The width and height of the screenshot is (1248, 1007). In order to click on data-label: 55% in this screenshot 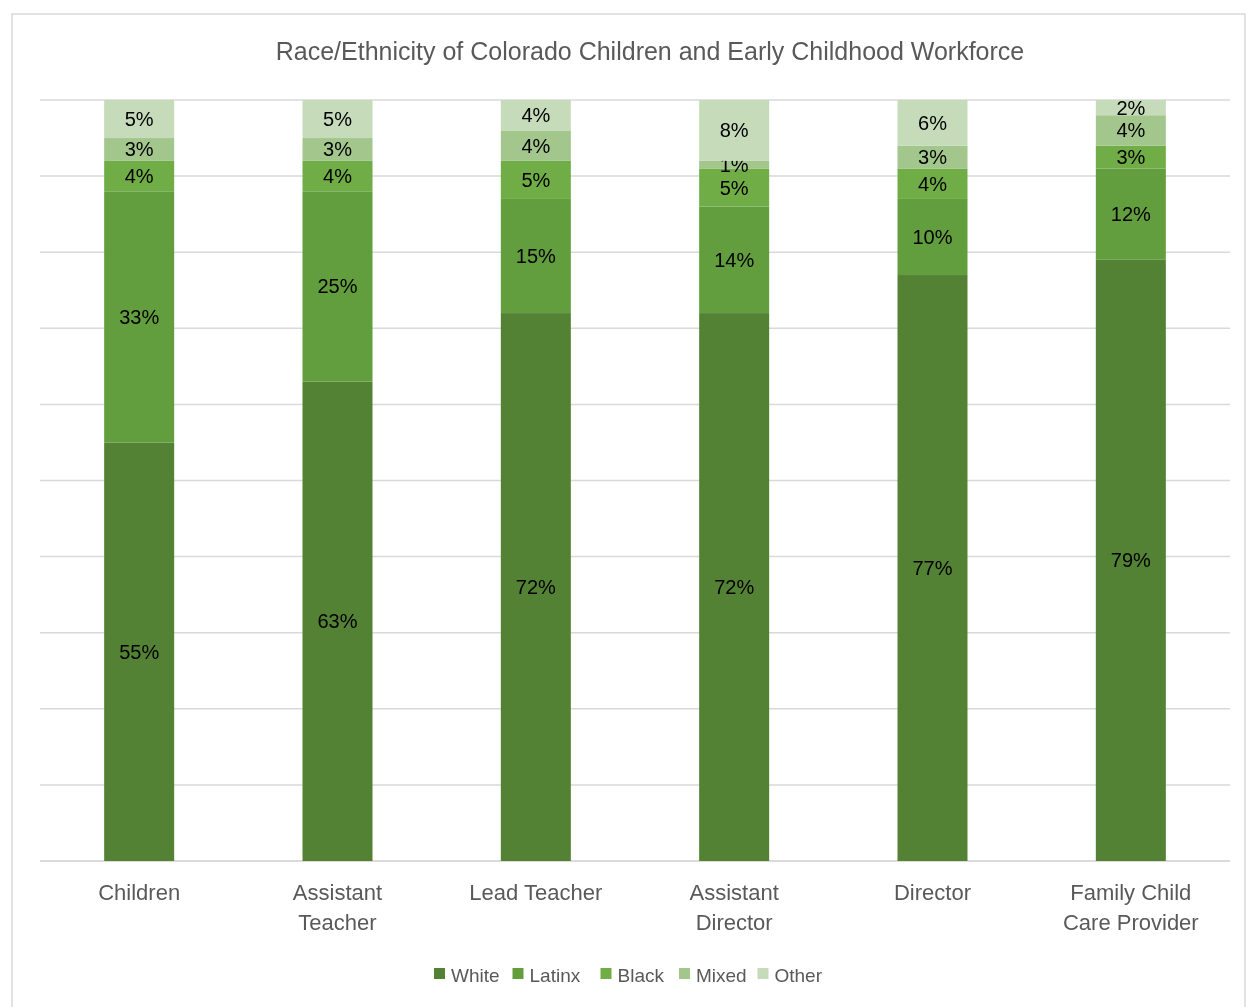, I will do `click(139, 651)`.